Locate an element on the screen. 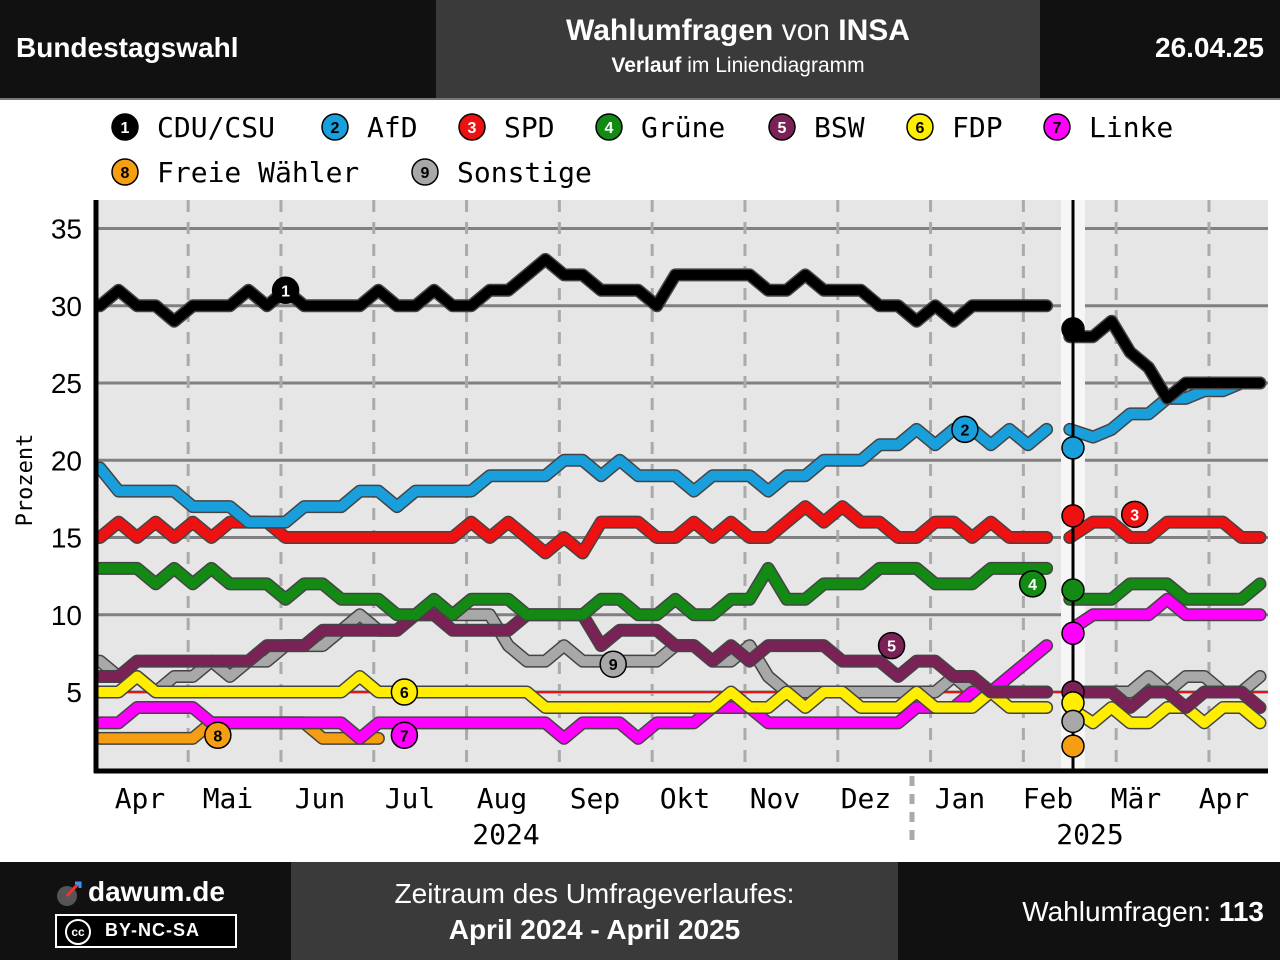 The image size is (1280, 960). chart-title: Wahlumfragen von INSA is located at coordinates (738, 31).